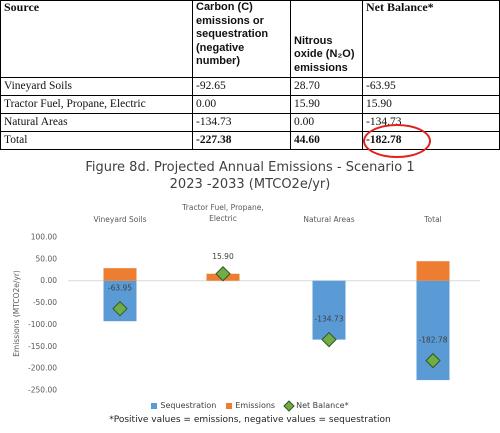 The image size is (500, 433). I want to click on legend-item-emissions: Emissions, so click(250, 405).